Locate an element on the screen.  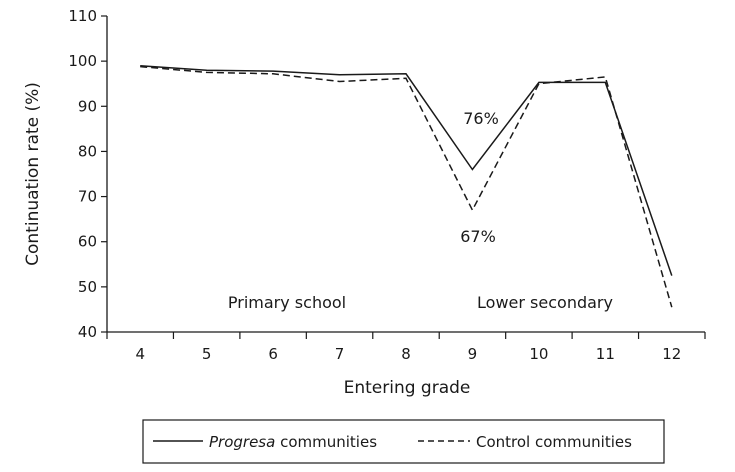
y-ticks: 40 50 60 70 80 90 100 110 is located at coordinates (87, 174).